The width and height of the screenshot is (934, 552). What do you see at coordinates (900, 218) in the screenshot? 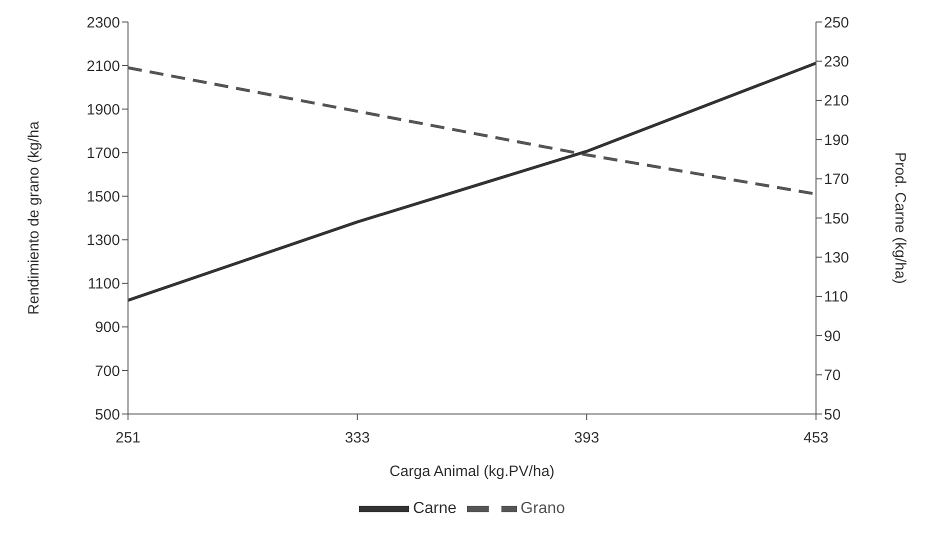
I see `y2-axis-title: Prod. Carne (kg/ha)` at bounding box center [900, 218].